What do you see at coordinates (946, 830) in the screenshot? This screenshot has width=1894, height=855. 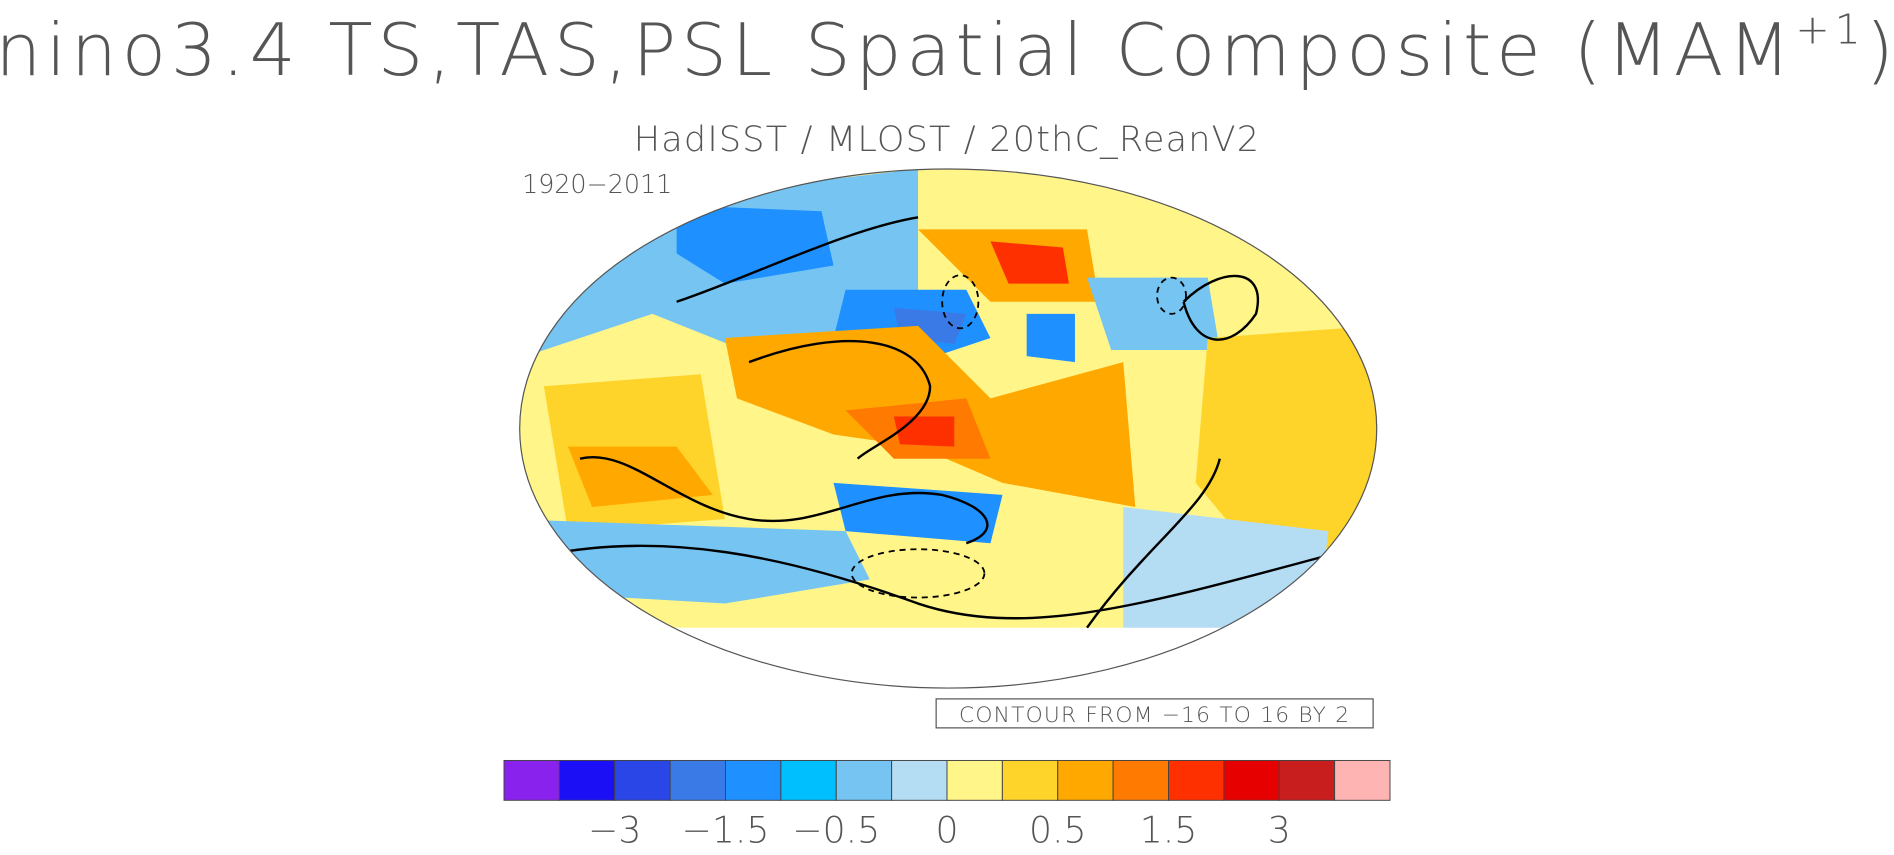 I see `colorbar-label: 0` at bounding box center [946, 830].